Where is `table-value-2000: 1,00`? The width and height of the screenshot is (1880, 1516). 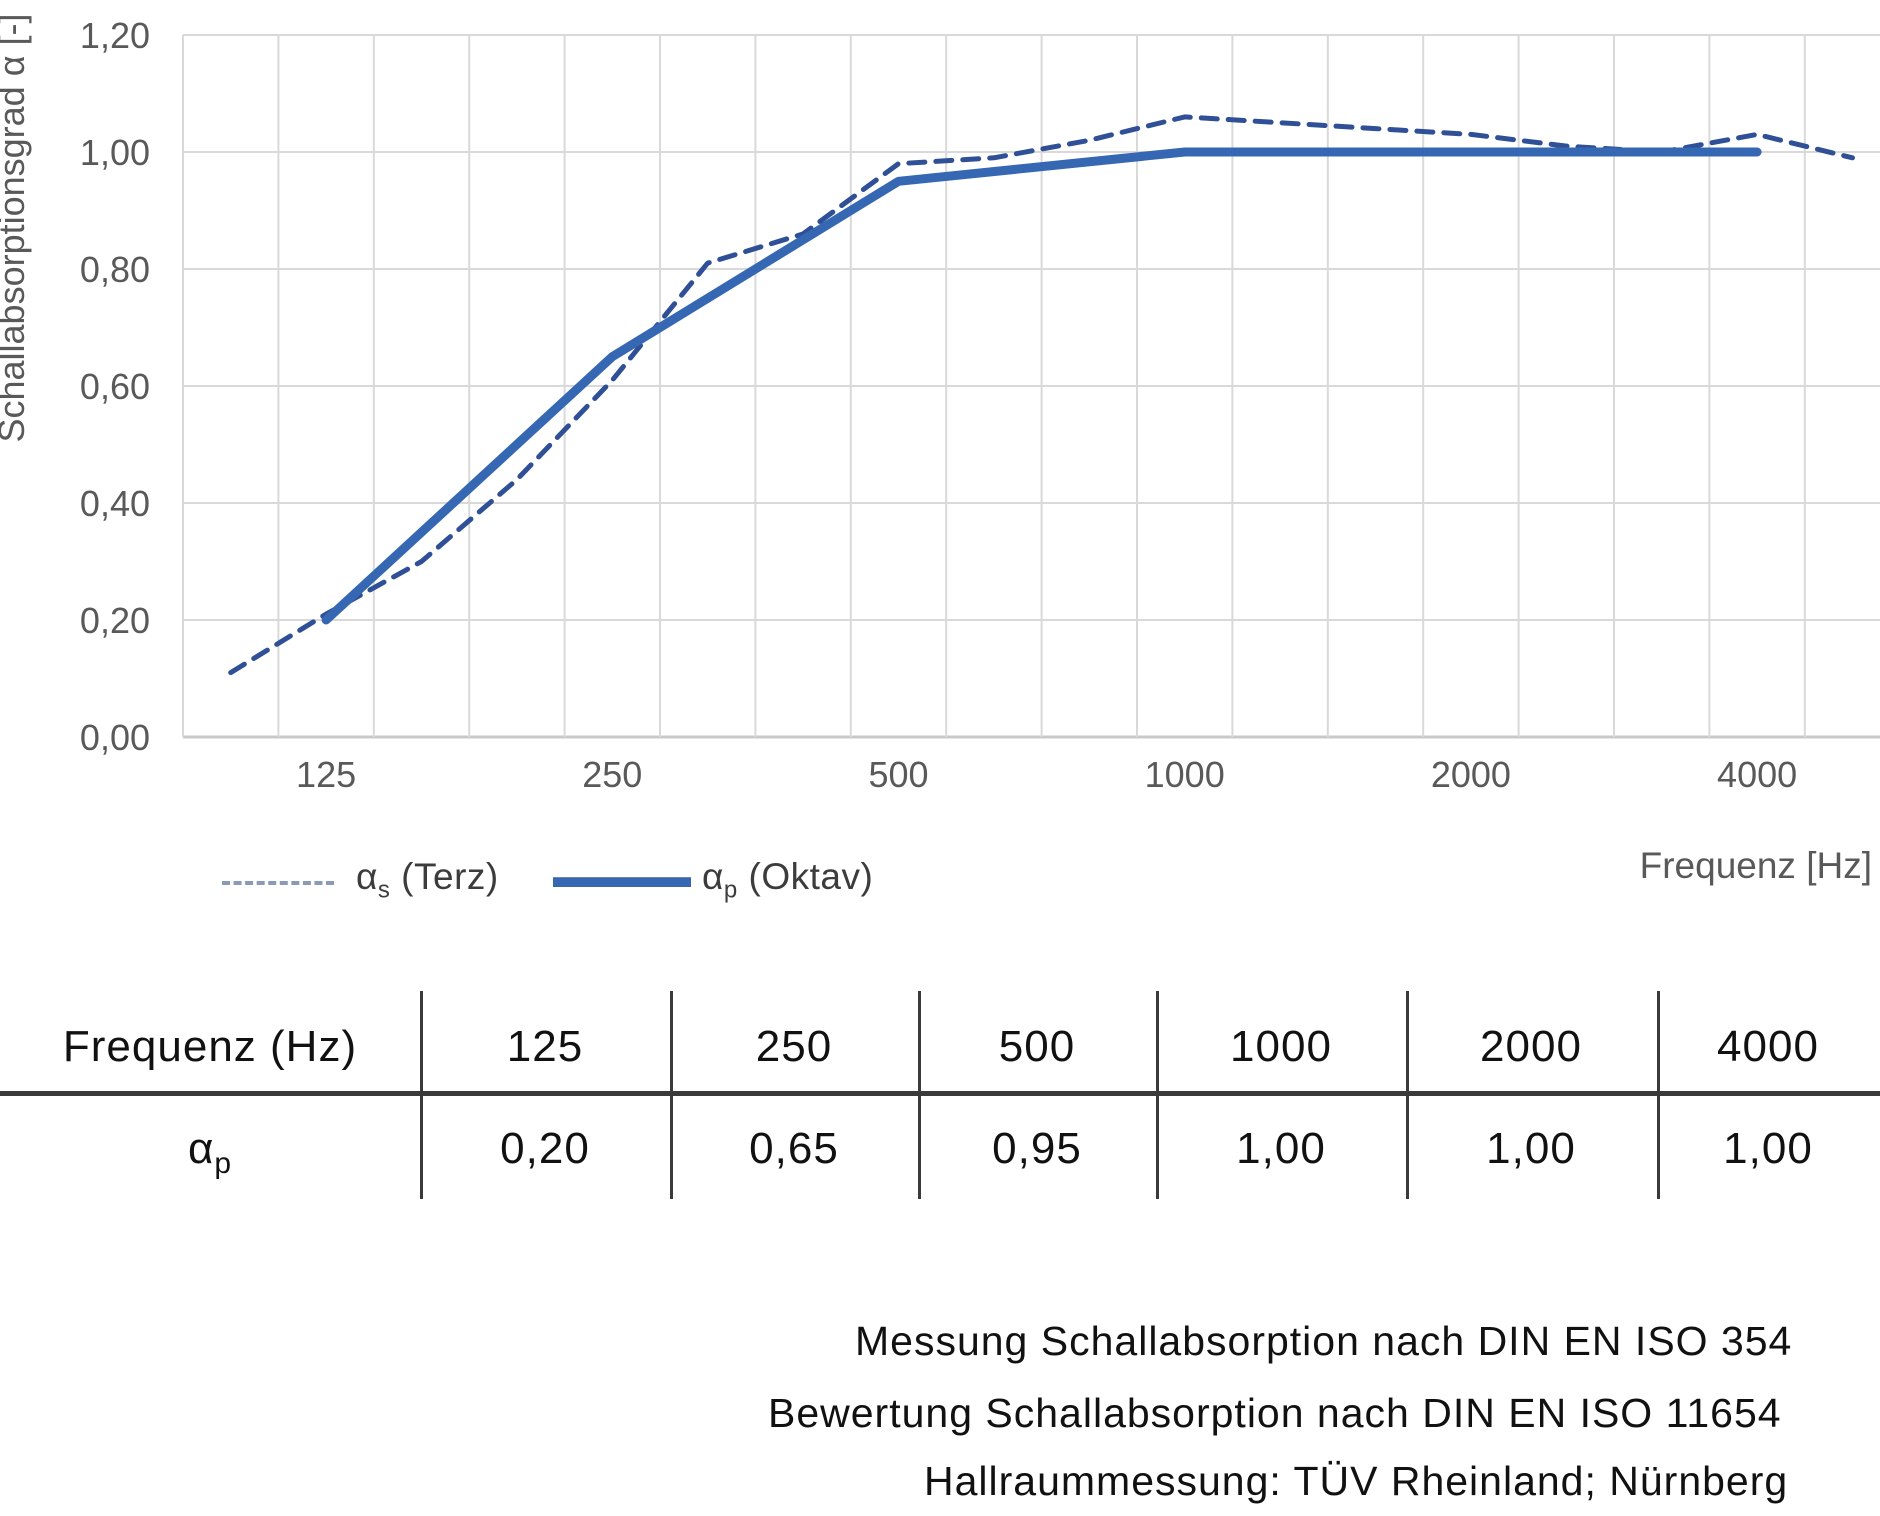
table-value-2000: 1,00 is located at coordinates (1531, 1148).